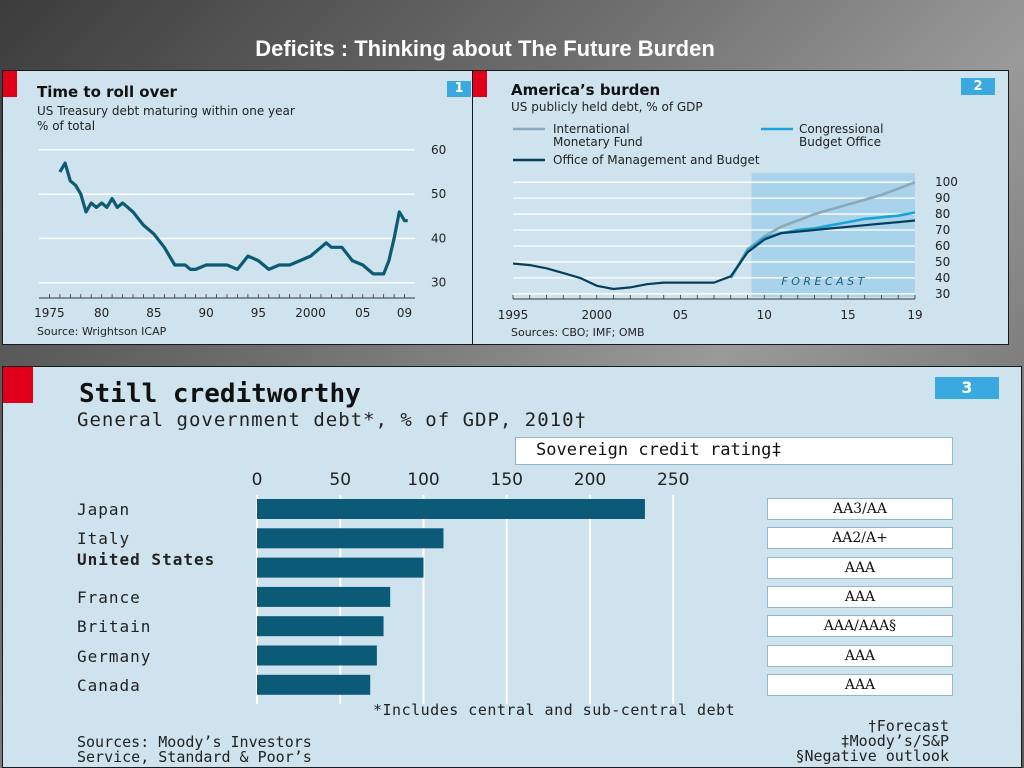 This screenshot has width=1024, height=768. Describe the element at coordinates (894, 741) in the screenshot. I see `chart3-footnote3: ‡Moody’s/S&P` at that location.